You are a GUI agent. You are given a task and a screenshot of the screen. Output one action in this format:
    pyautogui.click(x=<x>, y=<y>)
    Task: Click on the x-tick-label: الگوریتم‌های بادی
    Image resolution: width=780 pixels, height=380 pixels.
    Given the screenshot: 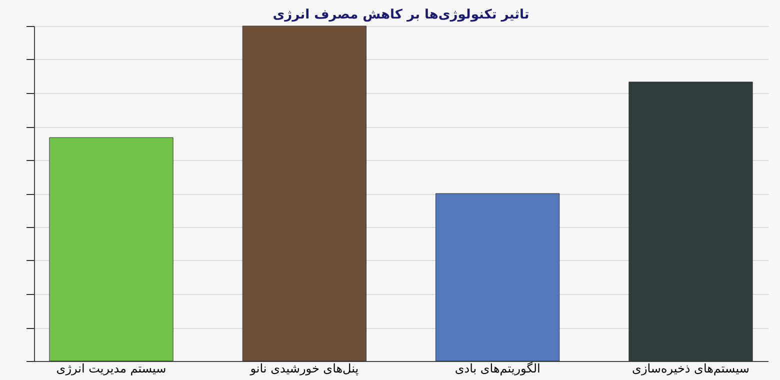 What is the action you would take?
    pyautogui.click(x=497, y=369)
    